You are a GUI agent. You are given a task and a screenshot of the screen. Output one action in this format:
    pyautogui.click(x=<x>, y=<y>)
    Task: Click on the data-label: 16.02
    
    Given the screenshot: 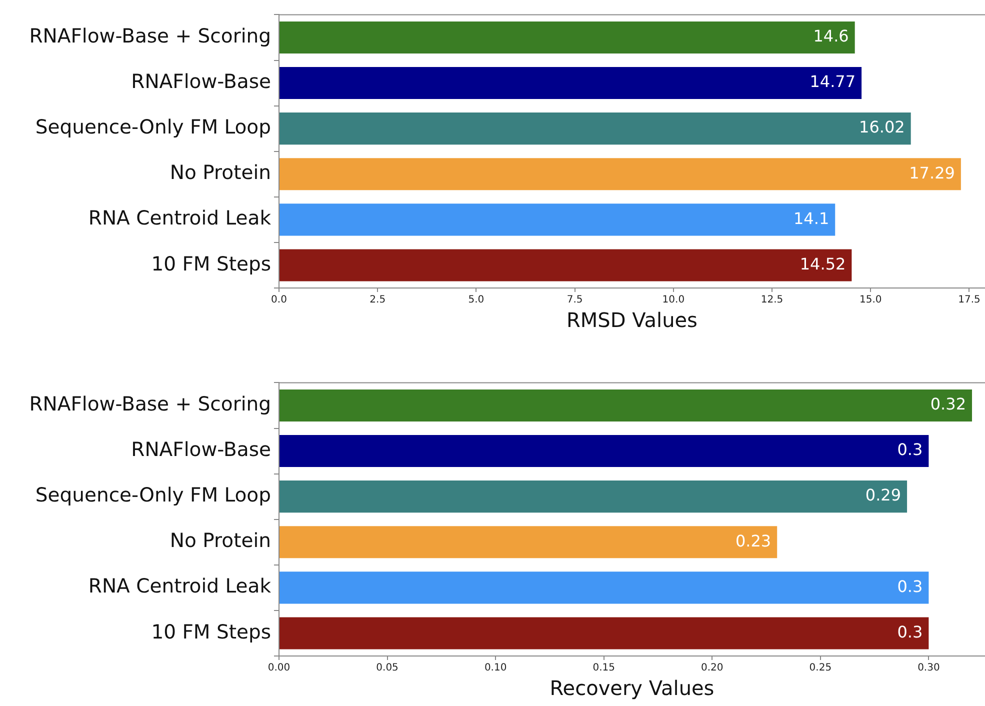 What is the action you would take?
    pyautogui.click(x=882, y=127)
    